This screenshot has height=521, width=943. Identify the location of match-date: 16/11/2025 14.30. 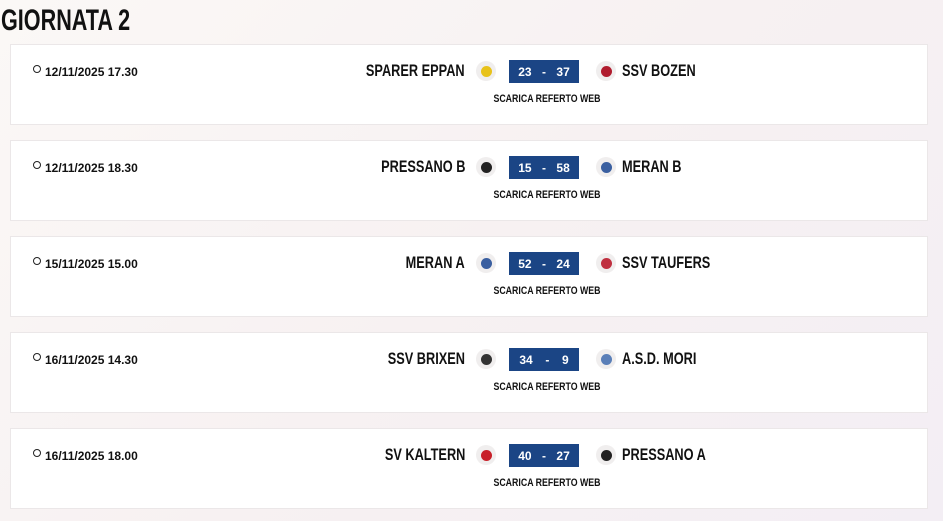
(85, 360).